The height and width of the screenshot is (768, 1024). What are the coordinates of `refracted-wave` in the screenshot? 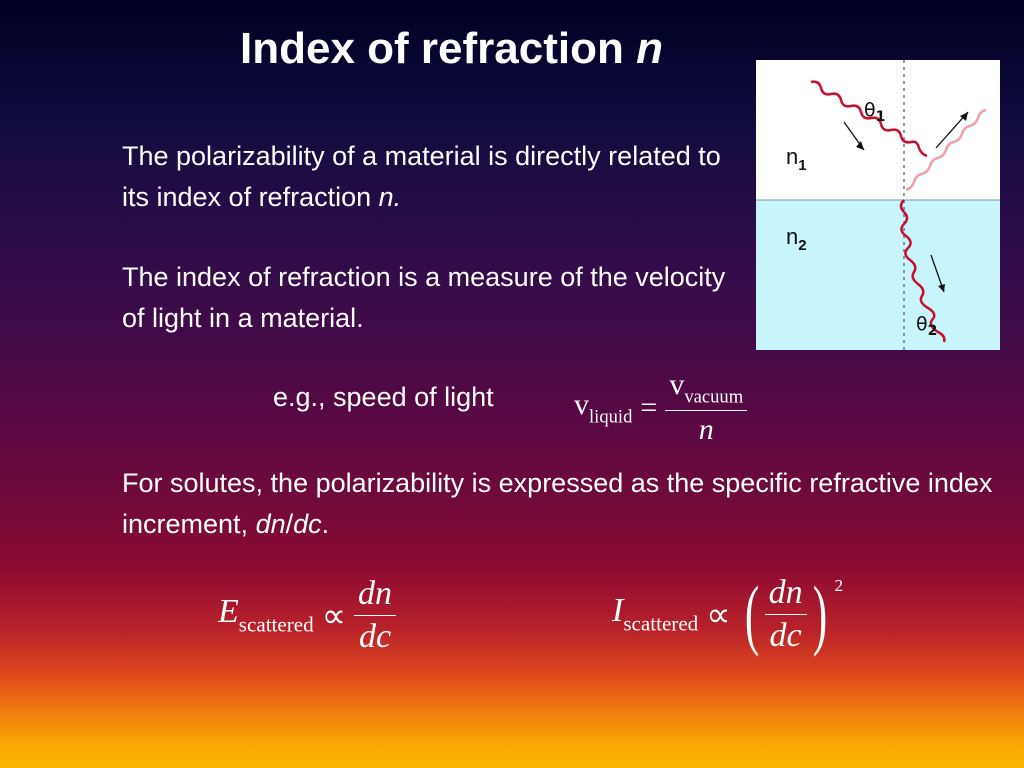 It's located at (922, 271).